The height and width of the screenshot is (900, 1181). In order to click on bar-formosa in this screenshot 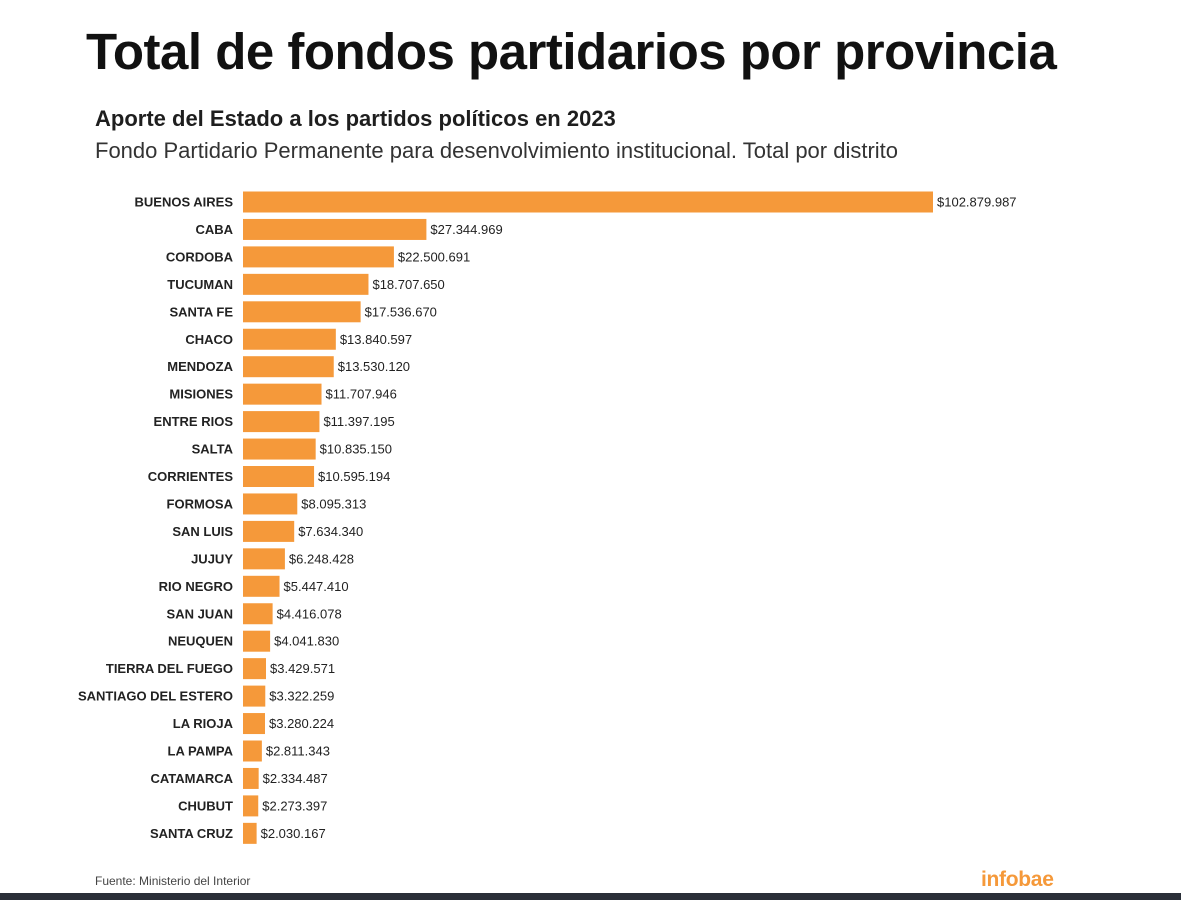, I will do `click(270, 504)`.